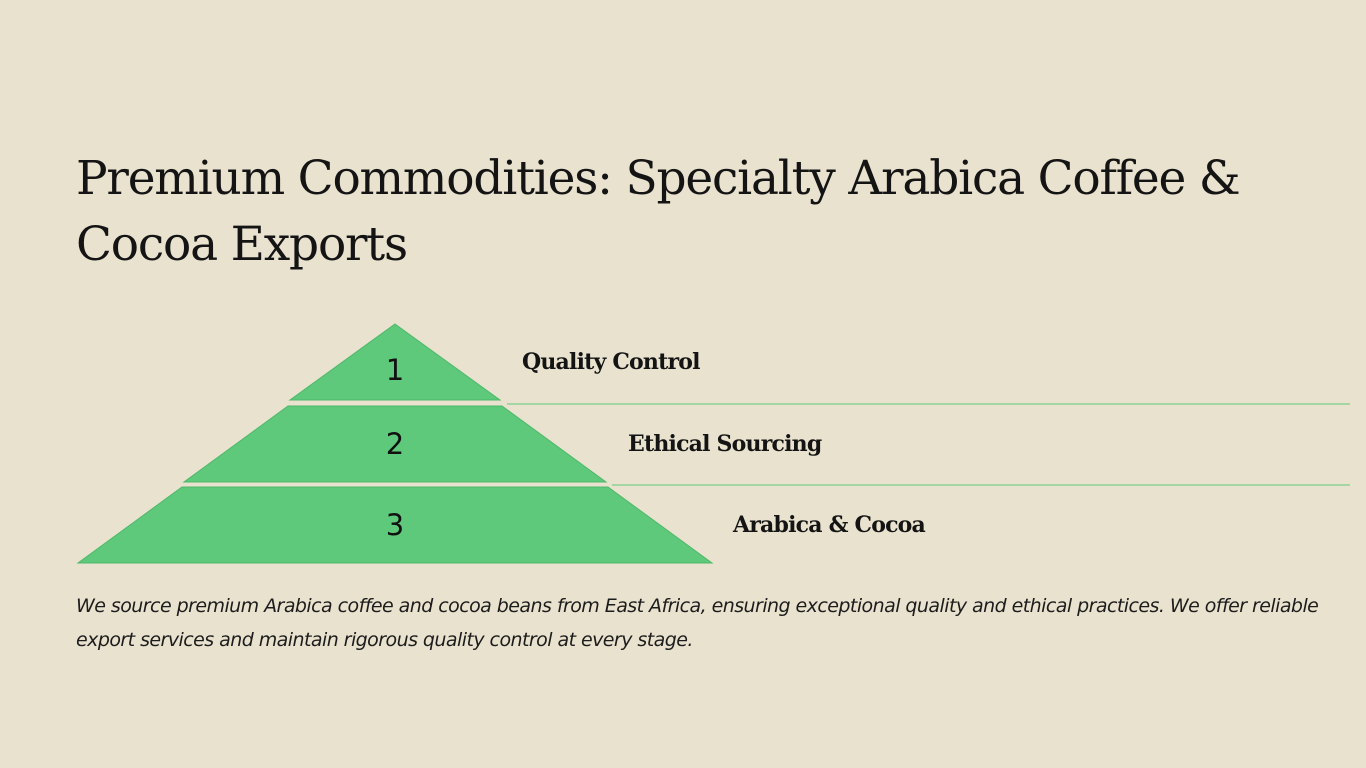 This screenshot has width=1366, height=768. What do you see at coordinates (829, 525) in the screenshot?
I see `tier-3-label: Arabica & Cocoa` at bounding box center [829, 525].